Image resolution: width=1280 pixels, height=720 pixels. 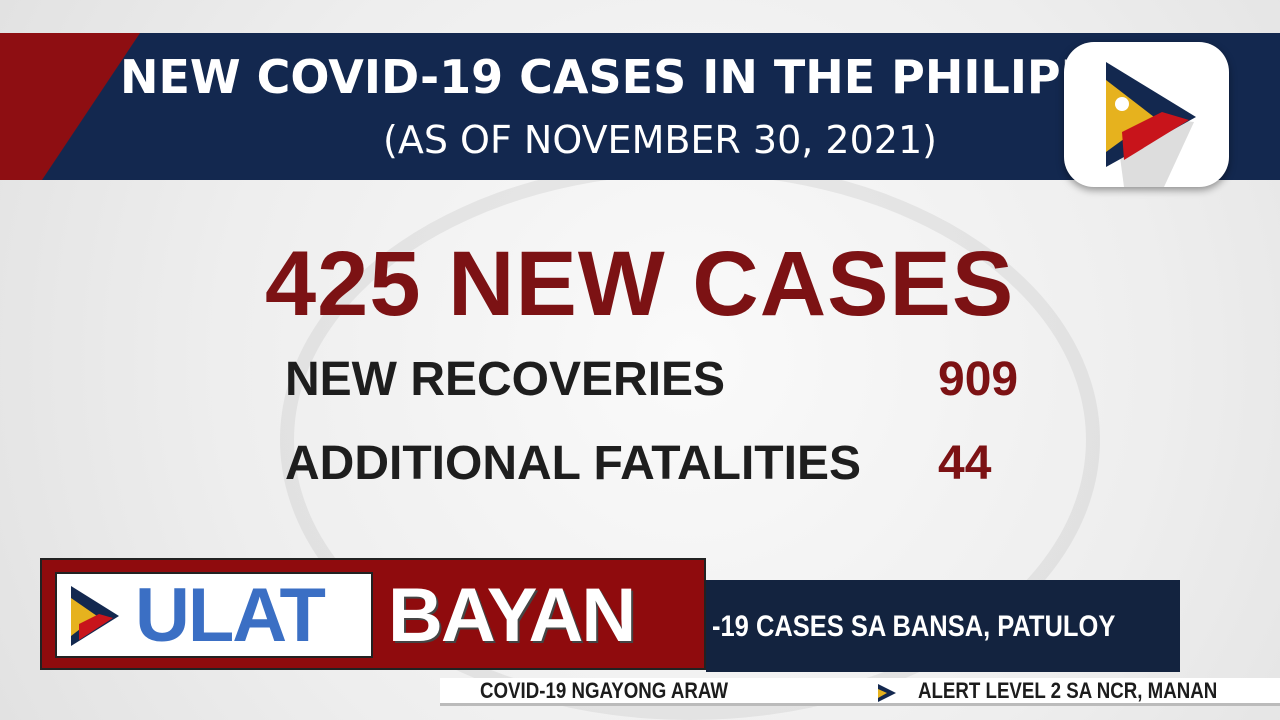 What do you see at coordinates (965, 463) in the screenshot?
I see `fatalities-value: 44` at bounding box center [965, 463].